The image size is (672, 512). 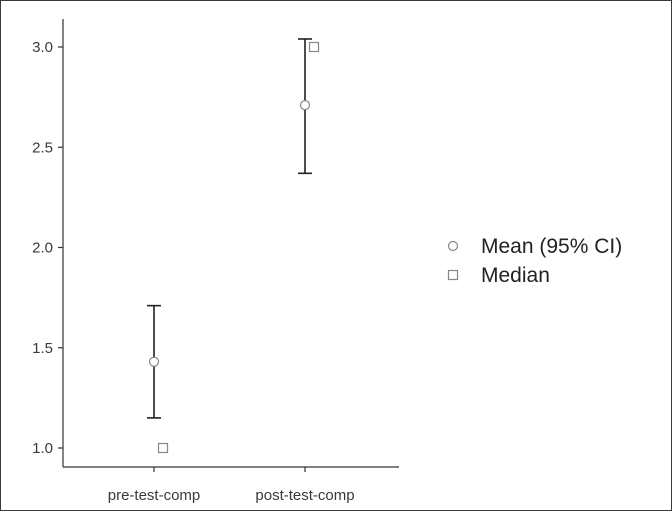 I want to click on legend-median-label: Median, so click(x=515, y=275).